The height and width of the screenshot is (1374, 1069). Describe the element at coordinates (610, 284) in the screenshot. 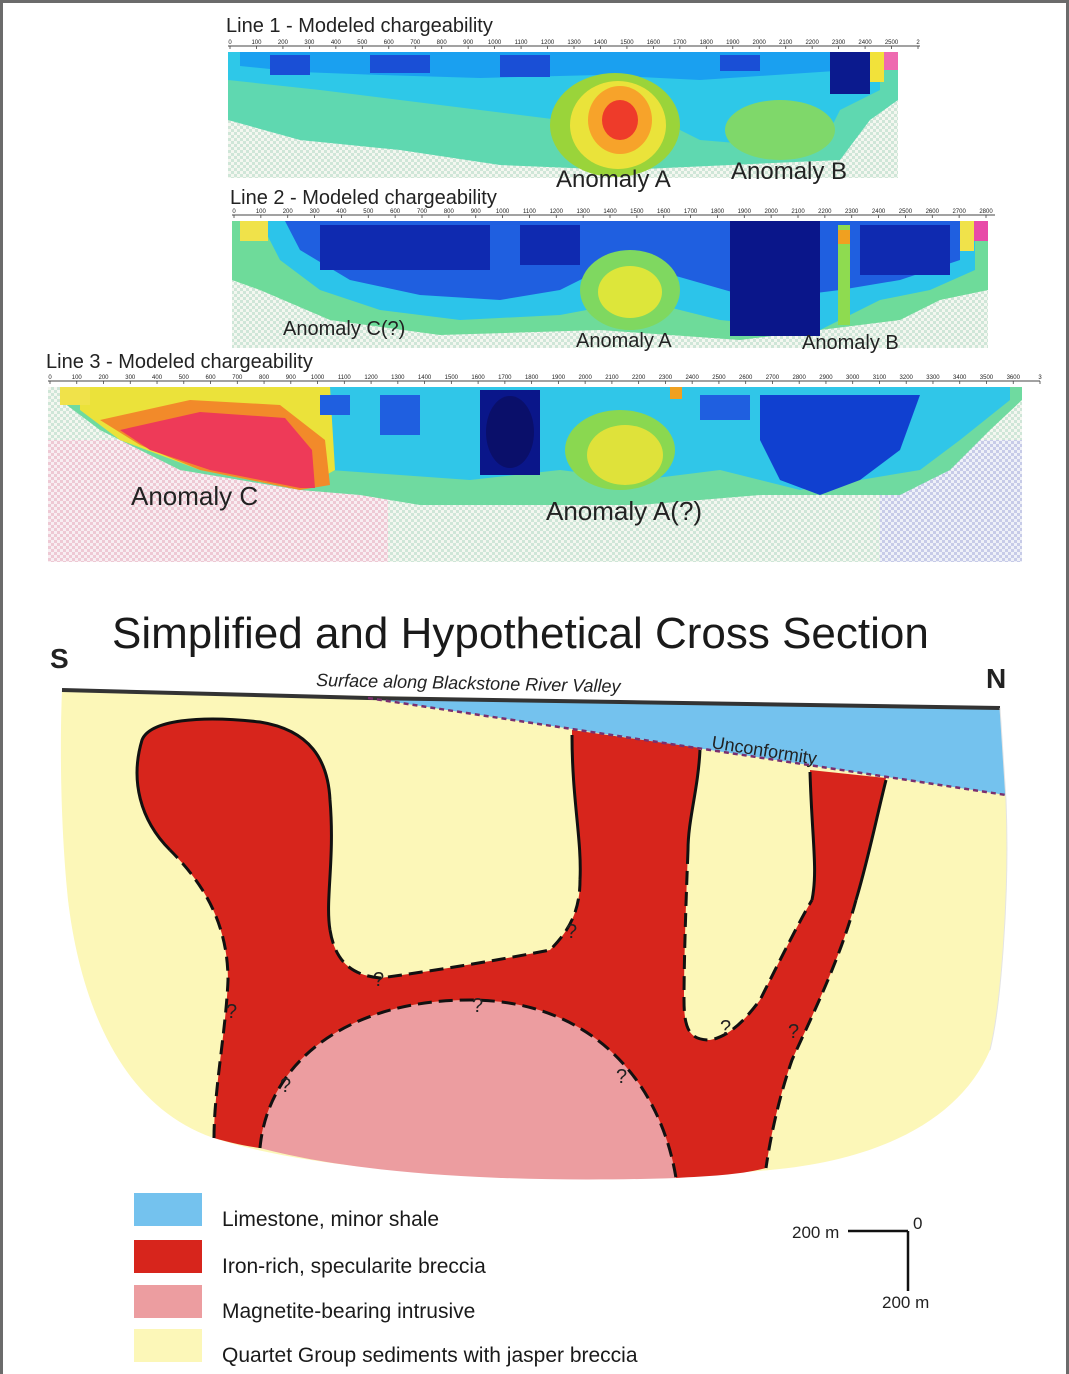

I see `line2-model` at that location.